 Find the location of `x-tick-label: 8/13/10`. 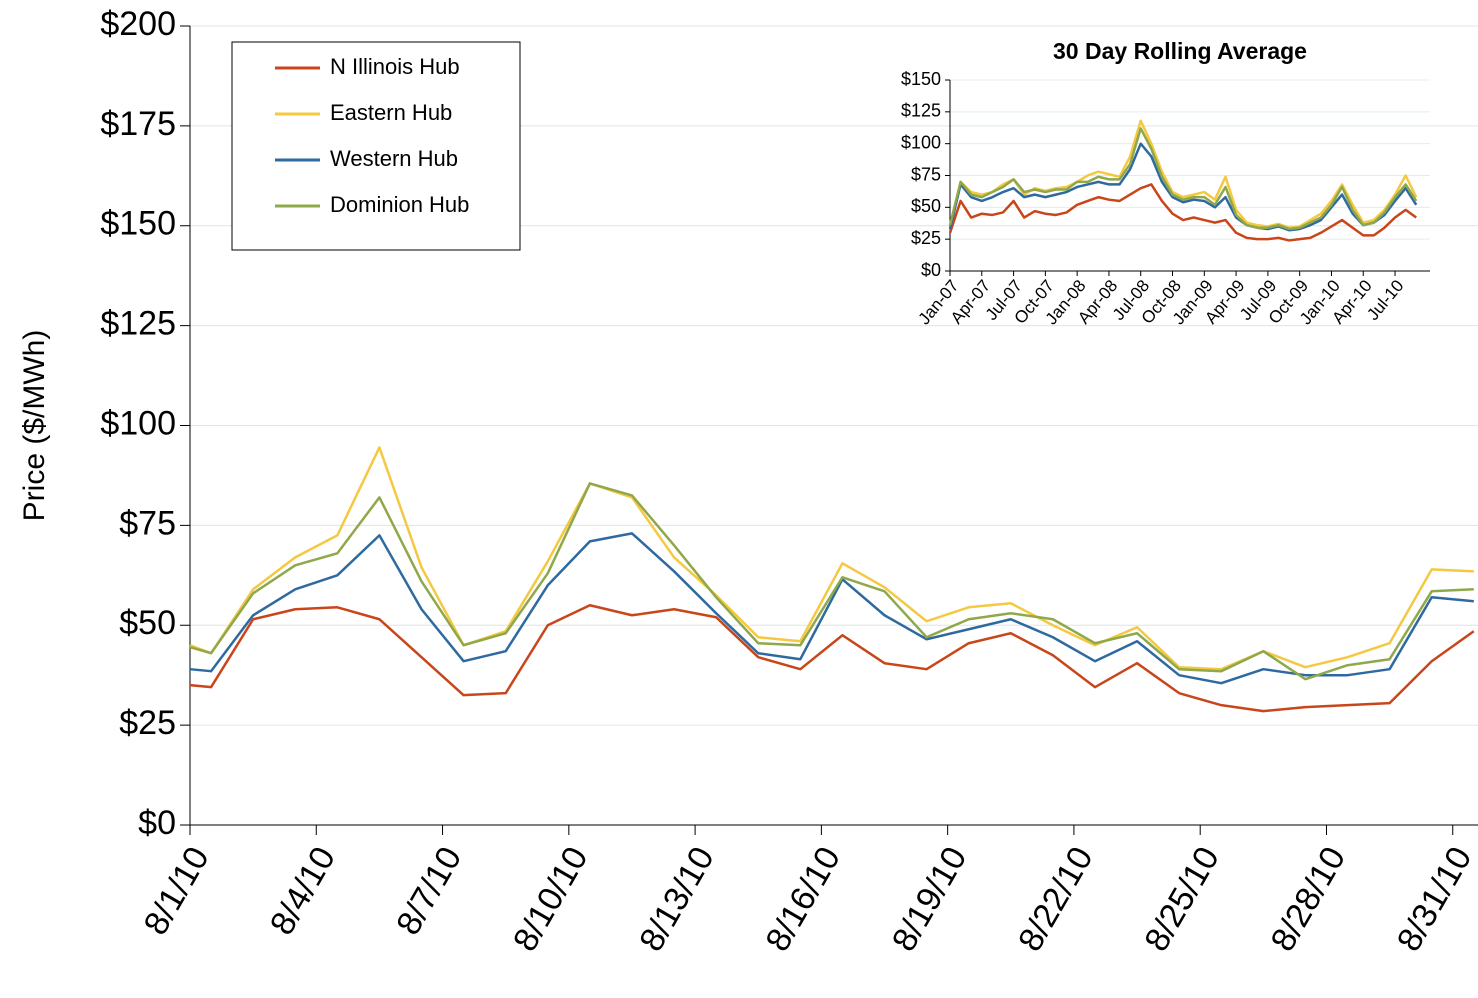

x-tick-label: 8/13/10 is located at coordinates (677, 898).